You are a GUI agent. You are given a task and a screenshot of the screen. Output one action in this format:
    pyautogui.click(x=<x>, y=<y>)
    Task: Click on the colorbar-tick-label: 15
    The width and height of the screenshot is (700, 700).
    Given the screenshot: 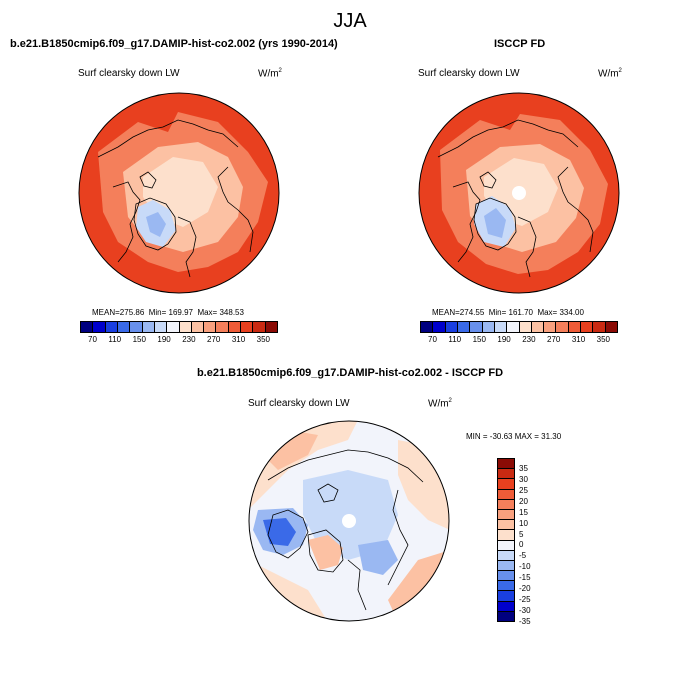 What is the action you would take?
    pyautogui.click(x=523, y=512)
    